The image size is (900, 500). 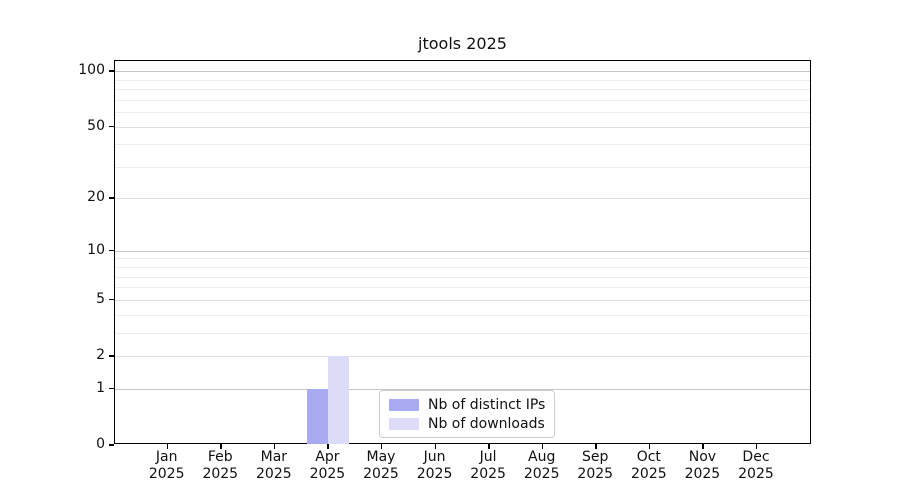 I want to click on x-tick-month: Jun, so click(x=434, y=457).